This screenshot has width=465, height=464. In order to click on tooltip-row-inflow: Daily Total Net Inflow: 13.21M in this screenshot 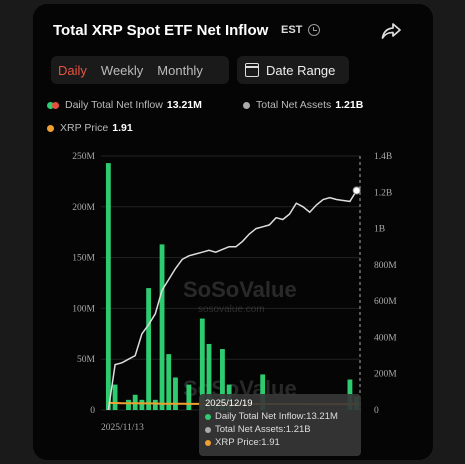, I will do `click(280, 416)`.